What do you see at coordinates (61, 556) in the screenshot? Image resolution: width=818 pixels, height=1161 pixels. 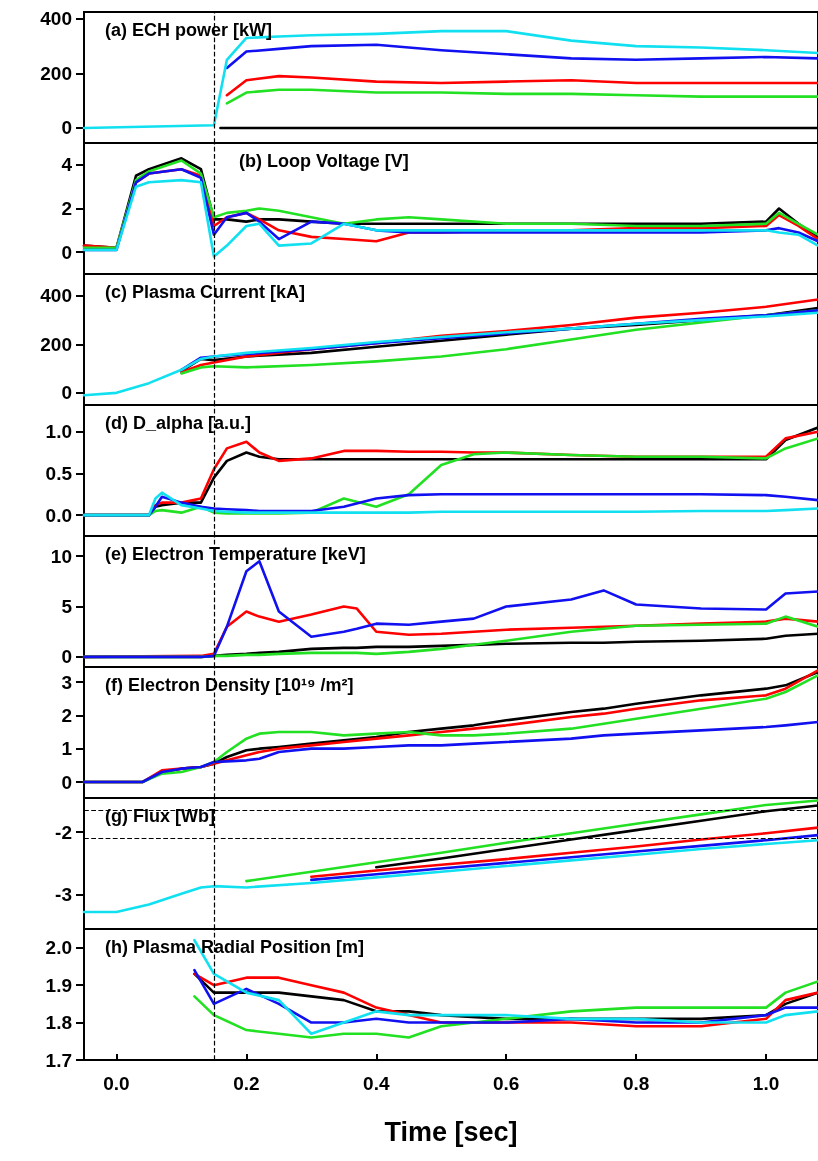 I see `y-tick-label: 10` at bounding box center [61, 556].